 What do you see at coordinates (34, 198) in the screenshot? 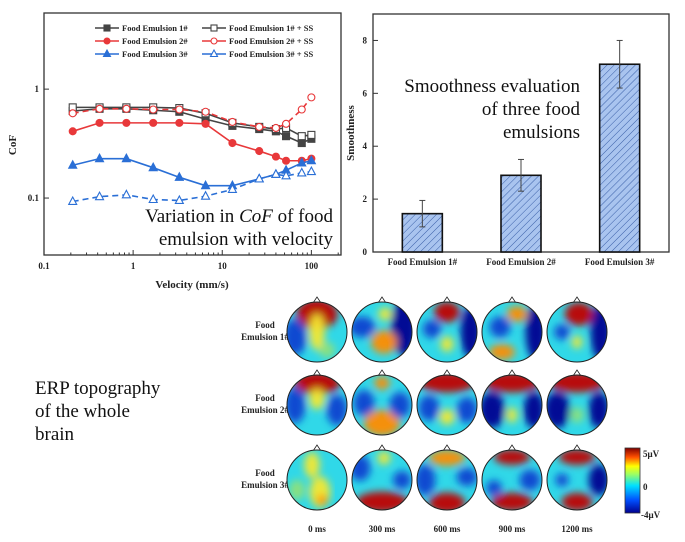
I see `y-tick-label: 0.1` at bounding box center [34, 198].